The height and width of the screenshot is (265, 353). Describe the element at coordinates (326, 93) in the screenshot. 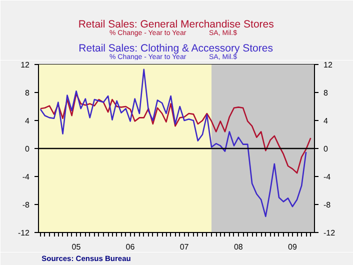

I see `y2-tick-label: 8` at that location.